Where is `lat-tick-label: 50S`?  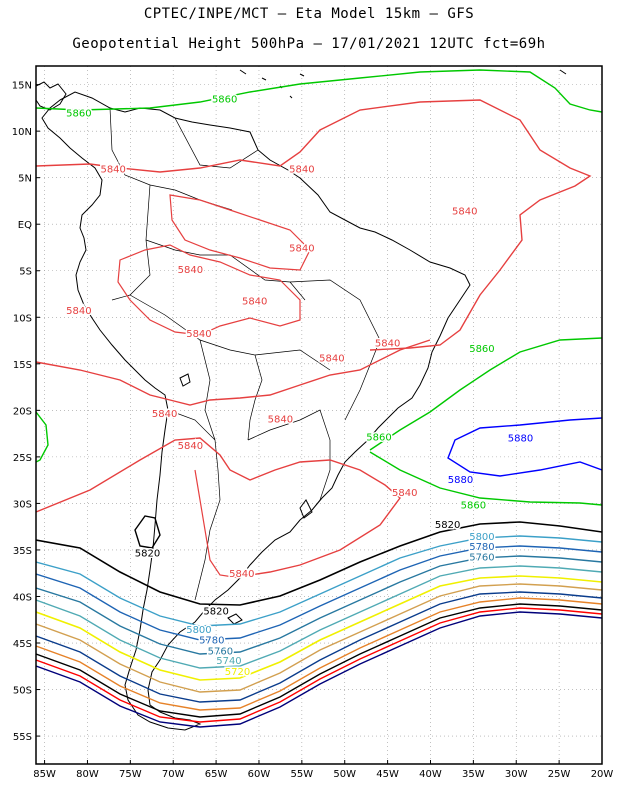
lat-tick-label: 50S is located at coordinates (22, 691).